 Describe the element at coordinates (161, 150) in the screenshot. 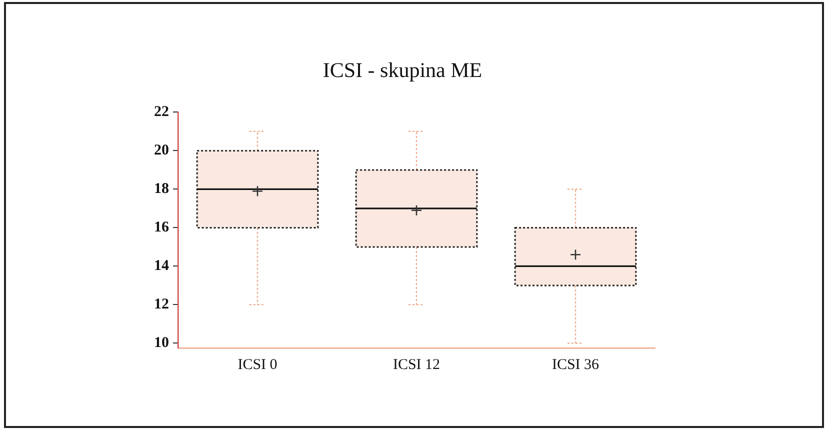

I see `y-tick-label: 20` at that location.